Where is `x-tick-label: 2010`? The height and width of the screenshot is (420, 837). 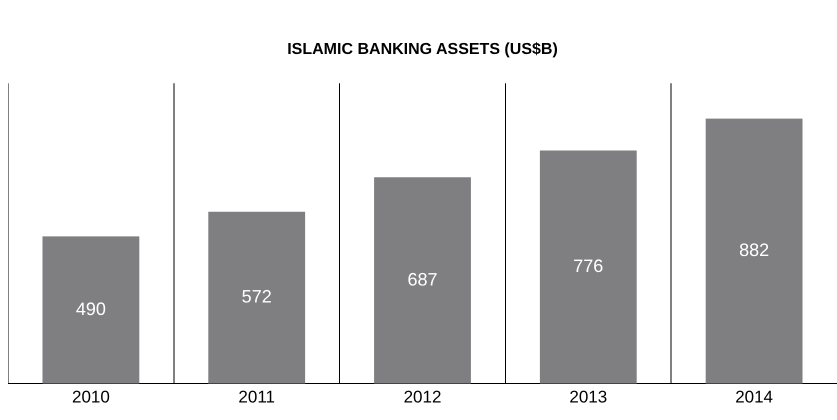 x-tick-label: 2010 is located at coordinates (91, 396).